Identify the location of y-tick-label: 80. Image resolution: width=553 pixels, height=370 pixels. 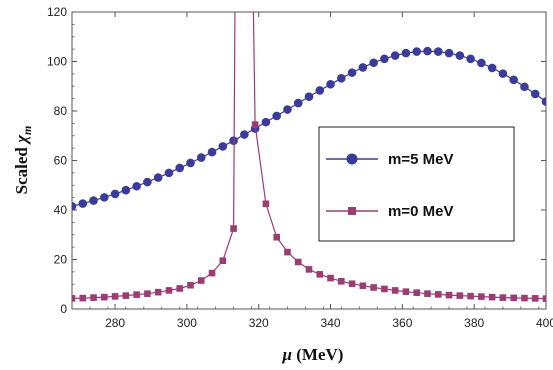
(61, 111).